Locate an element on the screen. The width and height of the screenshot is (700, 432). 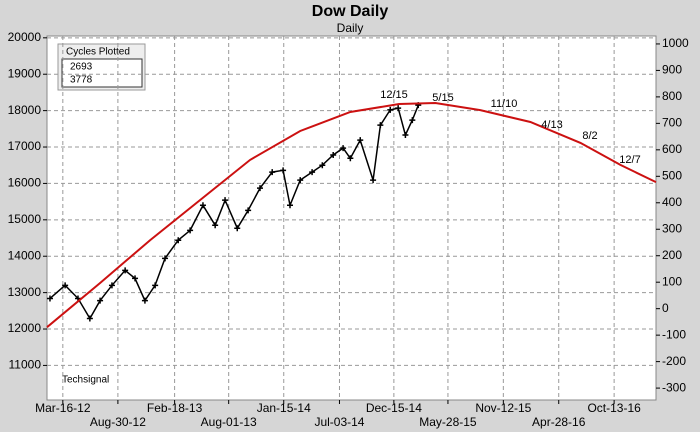
y-tick-label: 13000 is located at coordinates (25, 292).